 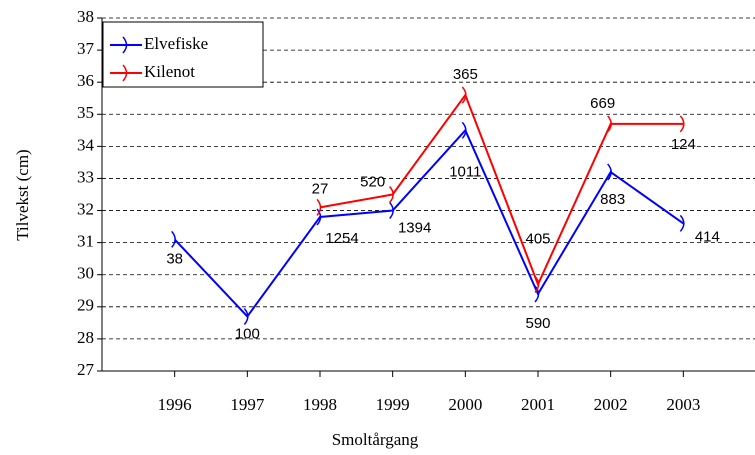 What do you see at coordinates (85, 176) in the screenshot?
I see `y-tick-label: 33` at bounding box center [85, 176].